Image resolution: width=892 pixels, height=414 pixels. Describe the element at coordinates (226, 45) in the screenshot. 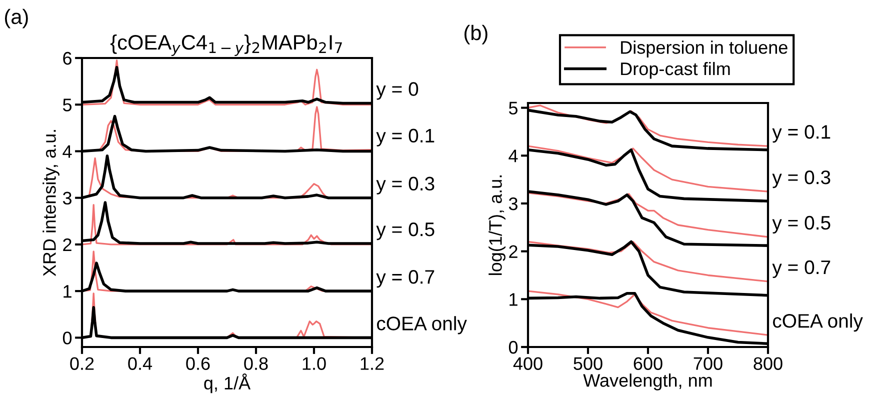

I see `chart-title: {cOEA$_{y}$C4$_{1−y}$}$_{2}$MAPb$_{2}$I$_{7}$` at that location.